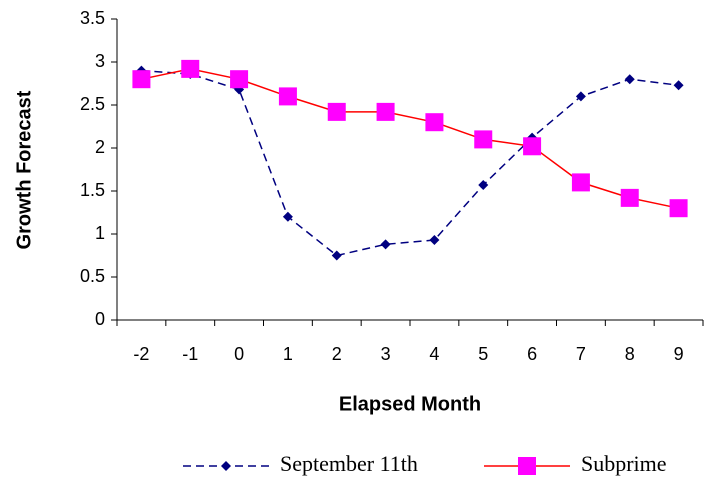 This screenshot has width=704, height=486. I want to click on y-tick-label: 3, so click(100, 61).